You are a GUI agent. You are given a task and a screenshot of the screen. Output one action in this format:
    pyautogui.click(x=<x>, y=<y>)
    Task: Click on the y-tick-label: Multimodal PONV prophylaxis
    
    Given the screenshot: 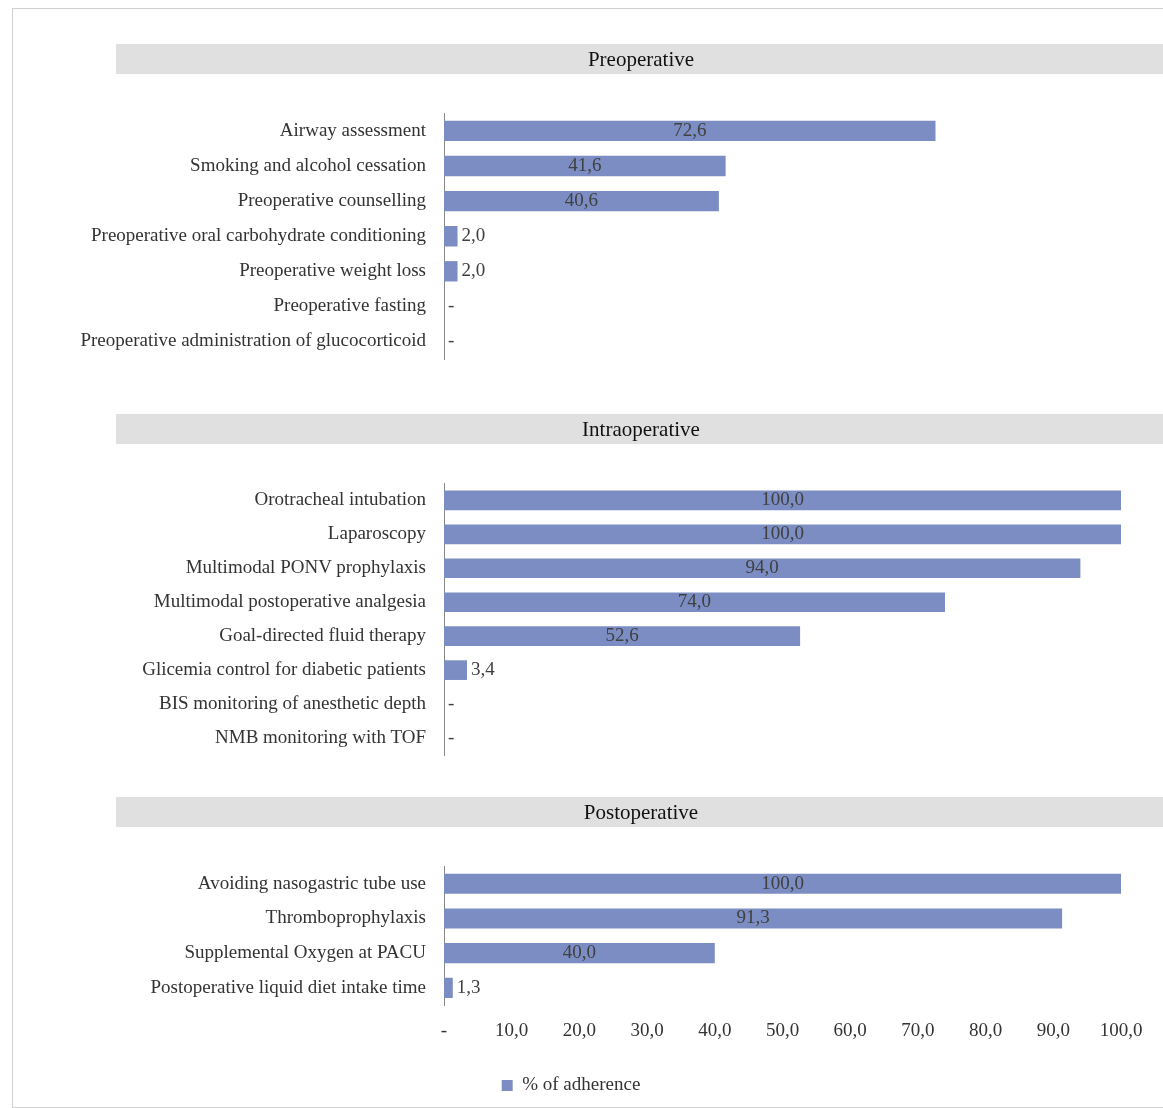 What is the action you would take?
    pyautogui.click(x=305, y=567)
    